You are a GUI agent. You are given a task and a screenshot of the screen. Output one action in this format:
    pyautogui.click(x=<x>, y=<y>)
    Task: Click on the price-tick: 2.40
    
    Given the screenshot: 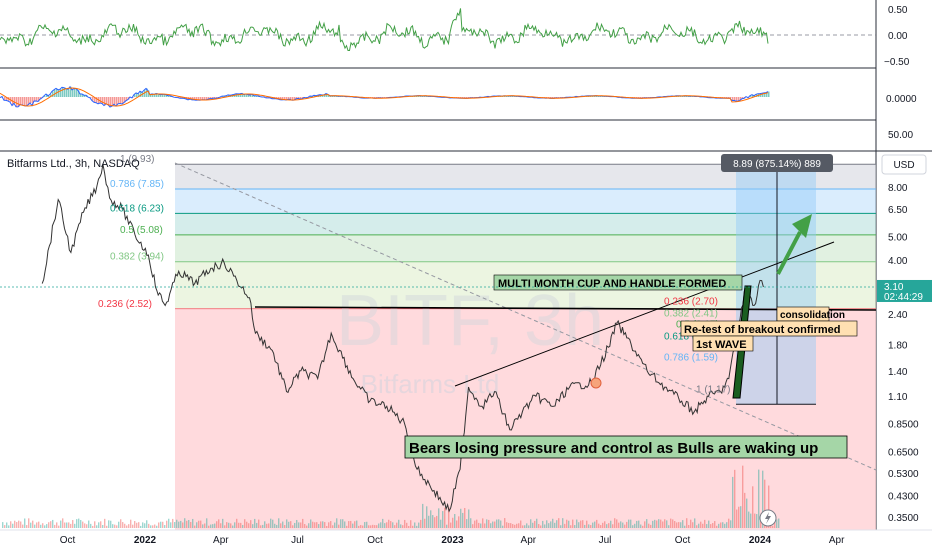 What is the action you would take?
    pyautogui.click(x=898, y=315)
    